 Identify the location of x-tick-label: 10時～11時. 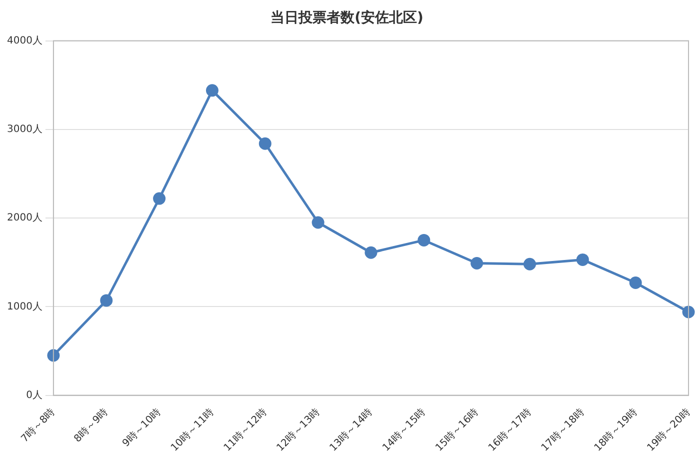
(192, 430).